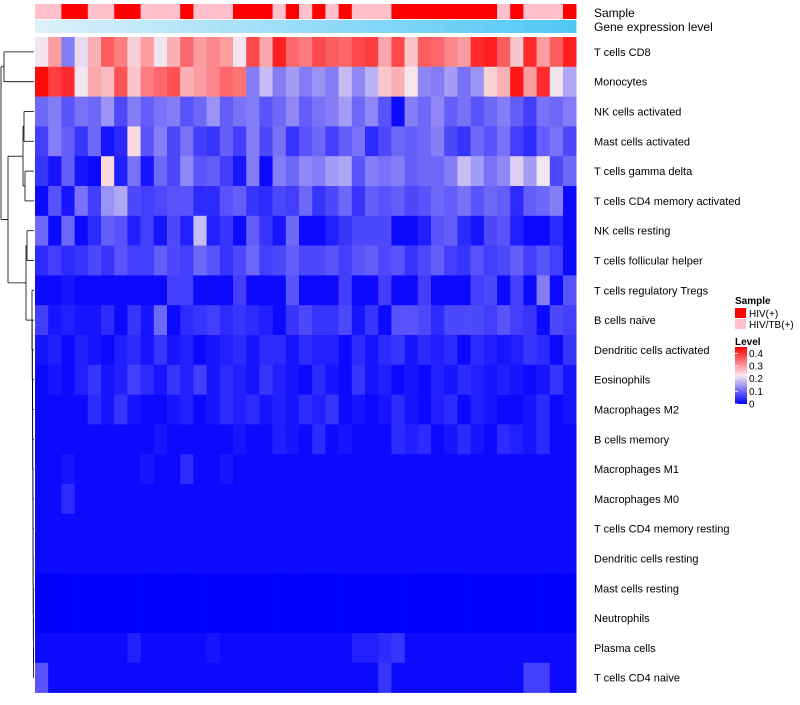  I want to click on expression-track-label: Gene expression level, so click(653, 27).